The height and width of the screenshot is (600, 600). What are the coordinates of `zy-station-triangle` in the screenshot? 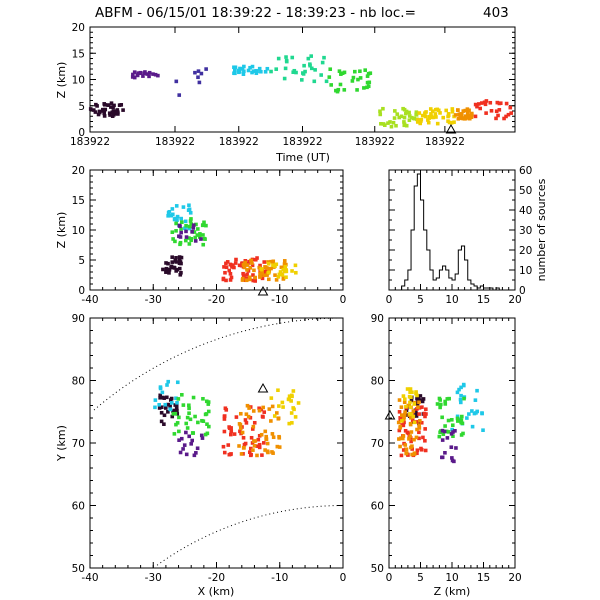 It's located at (390, 414).